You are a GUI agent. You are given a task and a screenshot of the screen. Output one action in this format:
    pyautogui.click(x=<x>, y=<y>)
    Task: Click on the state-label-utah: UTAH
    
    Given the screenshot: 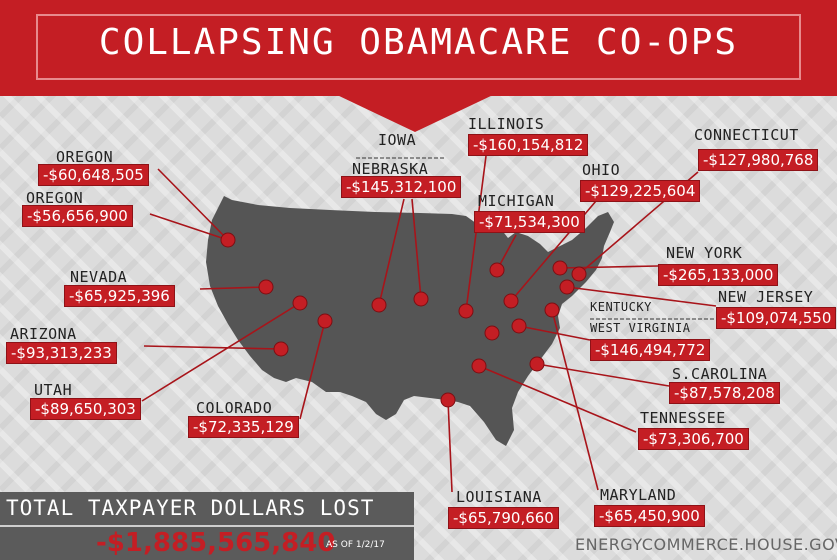 What is the action you would take?
    pyautogui.click(x=53, y=390)
    